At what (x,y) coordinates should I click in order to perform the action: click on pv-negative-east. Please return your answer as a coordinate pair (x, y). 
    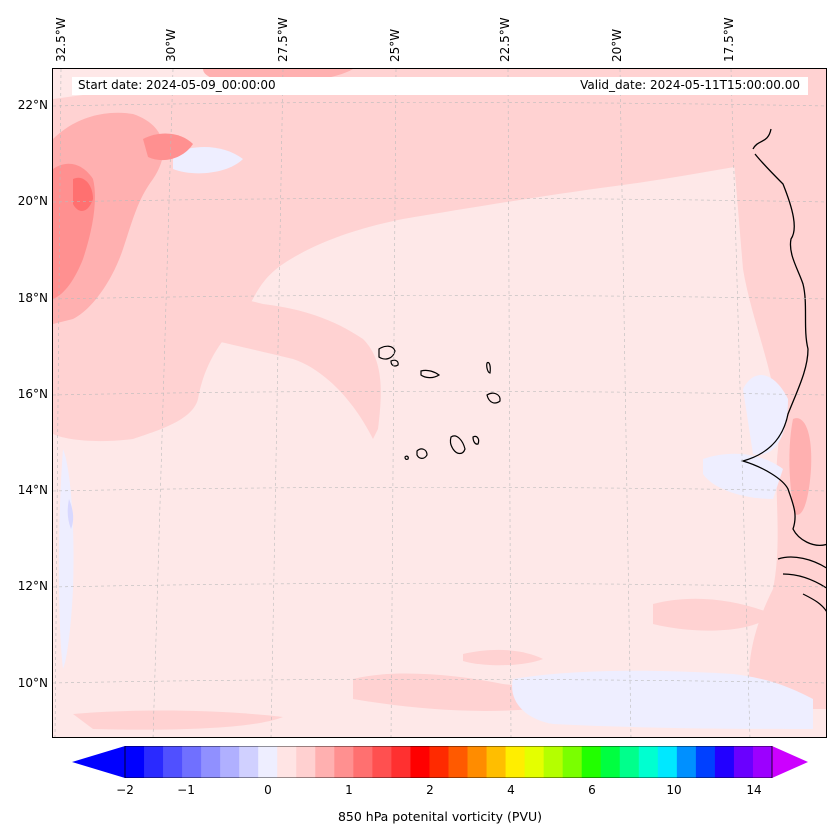
    Looking at the image, I should click on (765, 415).